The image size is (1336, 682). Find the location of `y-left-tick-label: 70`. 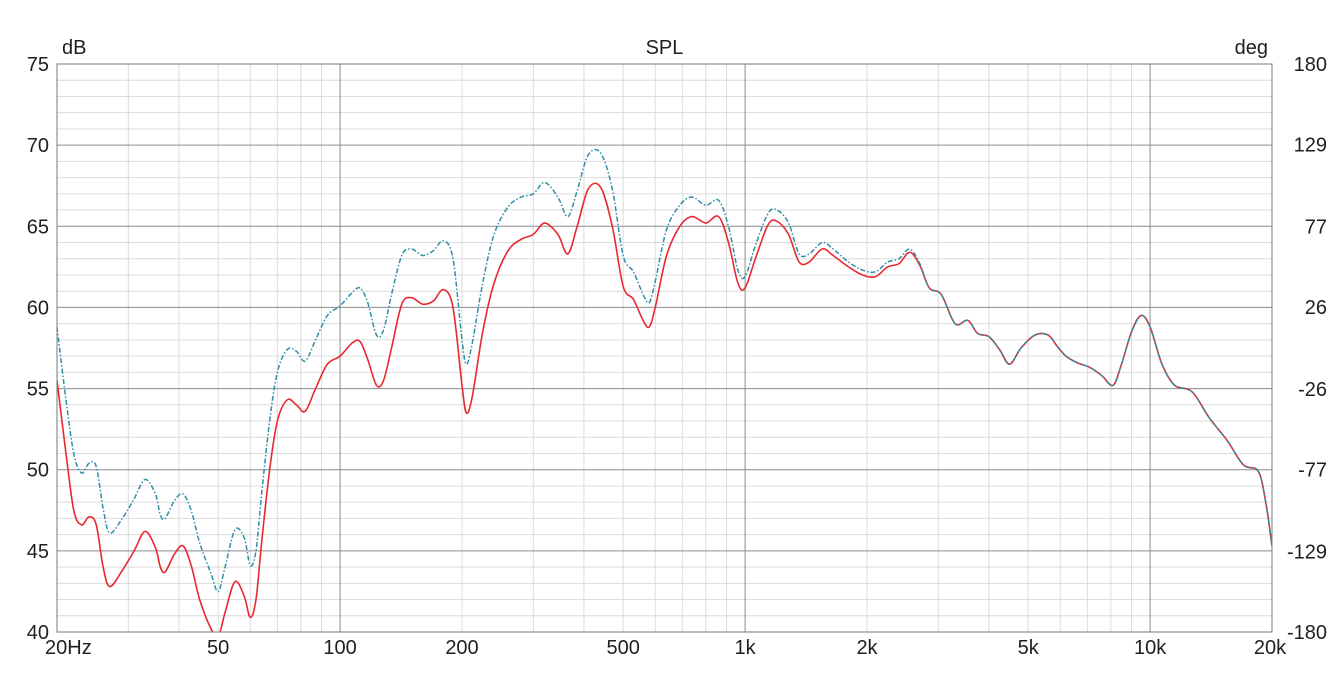

y-left-tick-label: 70 is located at coordinates (38, 146).